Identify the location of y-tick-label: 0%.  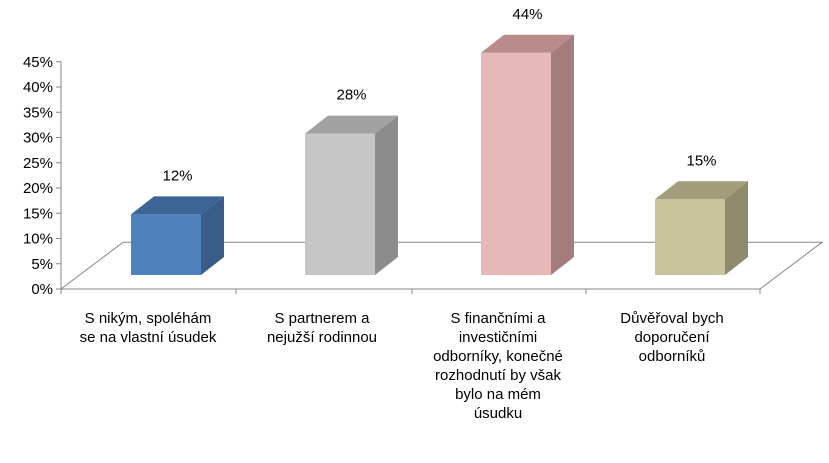
(42, 289).